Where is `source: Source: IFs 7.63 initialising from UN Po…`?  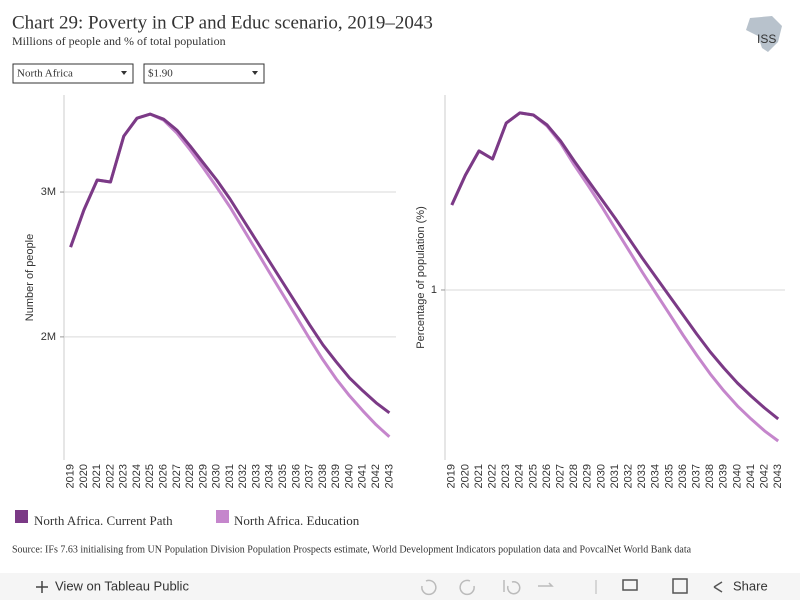 source: Source: IFs 7.63 initialising from UN Po… is located at coordinates (352, 549).